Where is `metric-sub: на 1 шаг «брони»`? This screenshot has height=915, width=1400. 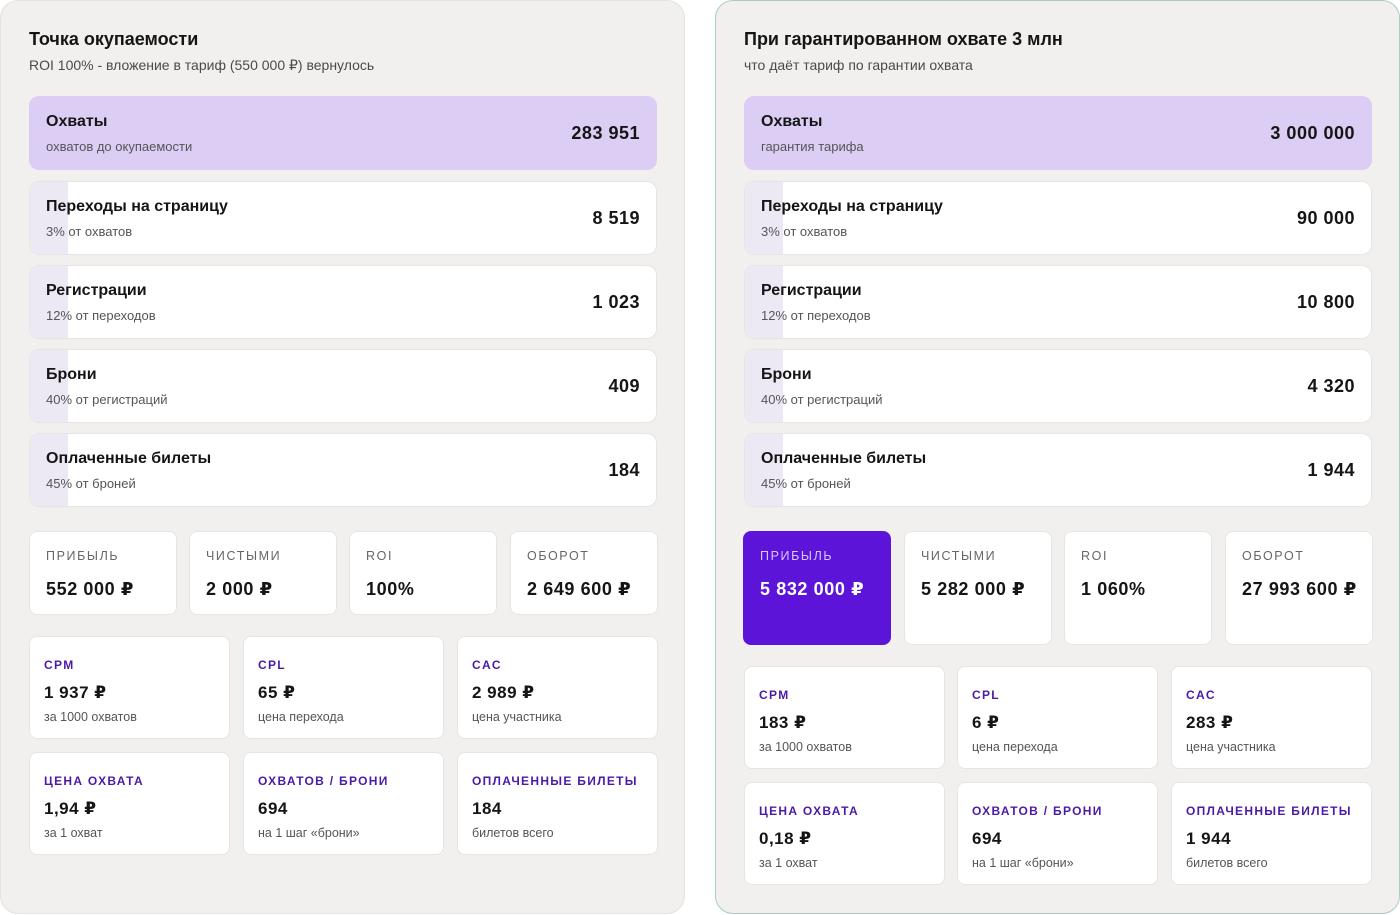
metric-sub: на 1 шаг «брони» is located at coordinates (1023, 863).